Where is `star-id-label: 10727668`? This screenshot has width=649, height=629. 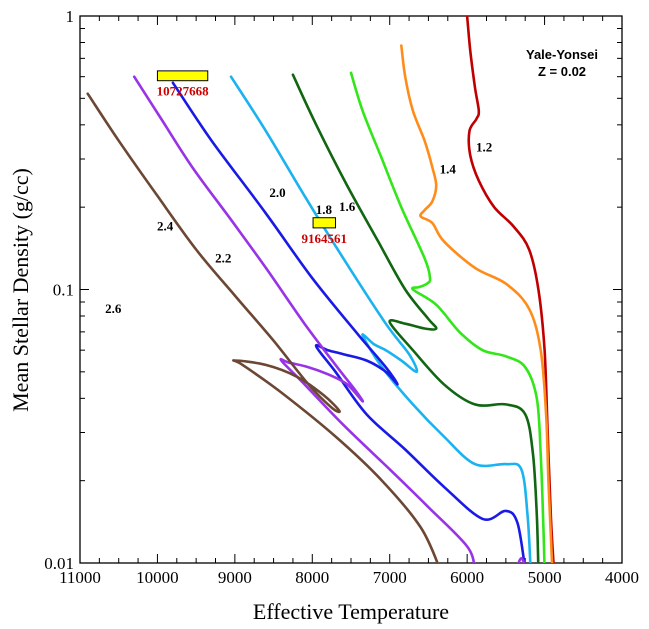
star-id-label: 10727668 is located at coordinates (183, 91).